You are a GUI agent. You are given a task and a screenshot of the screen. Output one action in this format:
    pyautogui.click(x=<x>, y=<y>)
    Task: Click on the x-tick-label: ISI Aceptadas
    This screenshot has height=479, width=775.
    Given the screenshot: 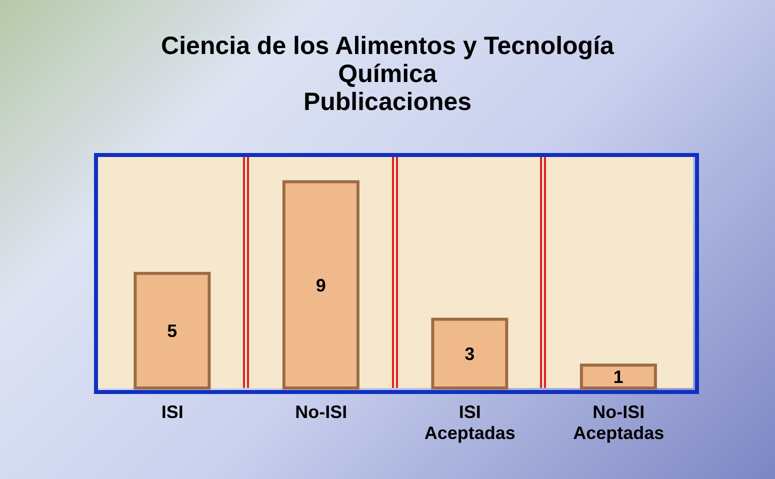 What is the action you would take?
    pyautogui.click(x=470, y=422)
    